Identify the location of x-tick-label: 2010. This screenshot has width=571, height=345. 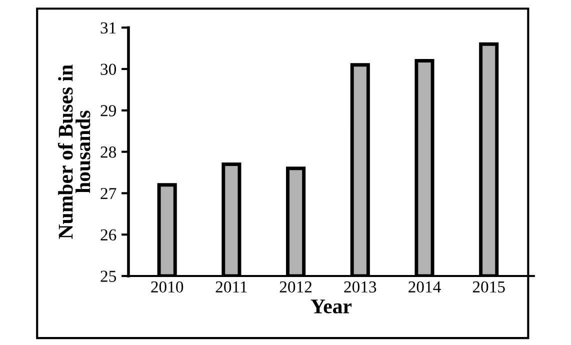
(167, 287).